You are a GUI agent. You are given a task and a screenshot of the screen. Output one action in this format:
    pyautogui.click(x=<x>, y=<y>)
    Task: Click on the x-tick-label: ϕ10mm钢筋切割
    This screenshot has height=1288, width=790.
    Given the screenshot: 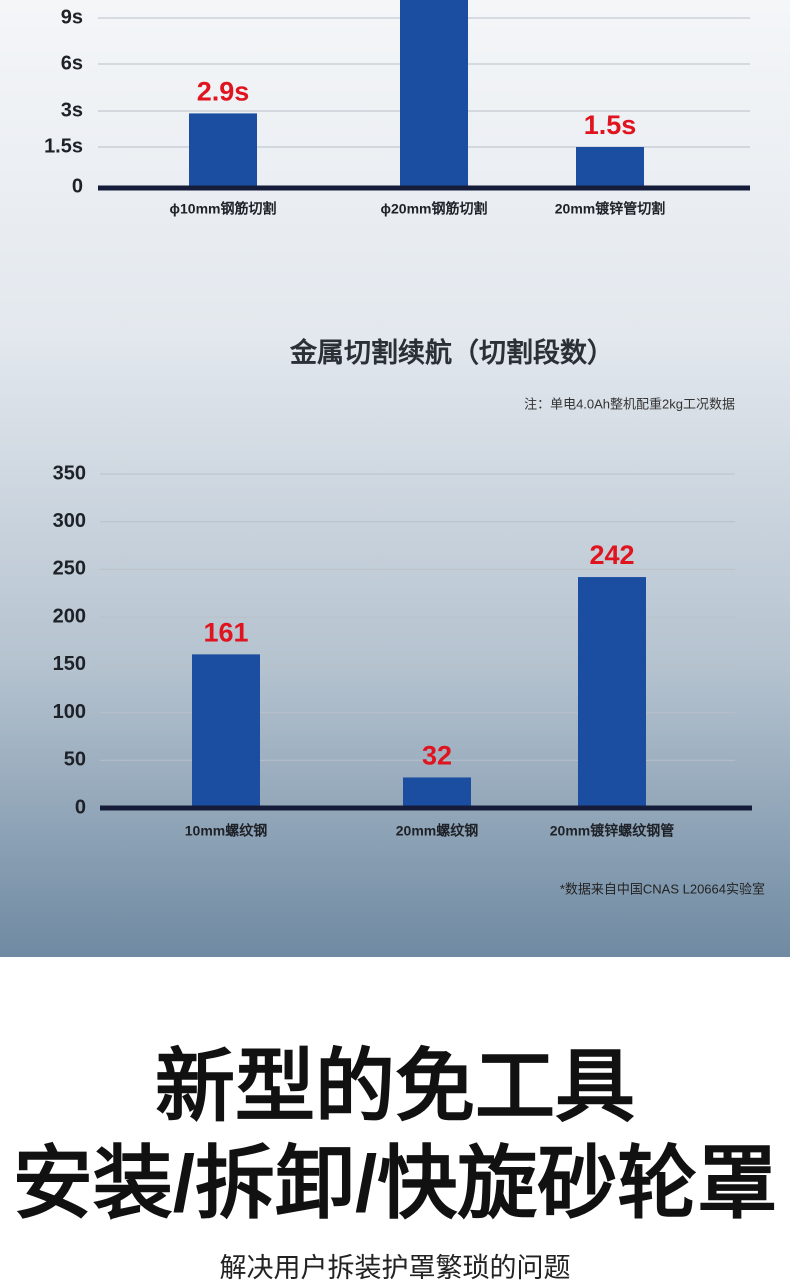 What is the action you would take?
    pyautogui.click(x=223, y=209)
    